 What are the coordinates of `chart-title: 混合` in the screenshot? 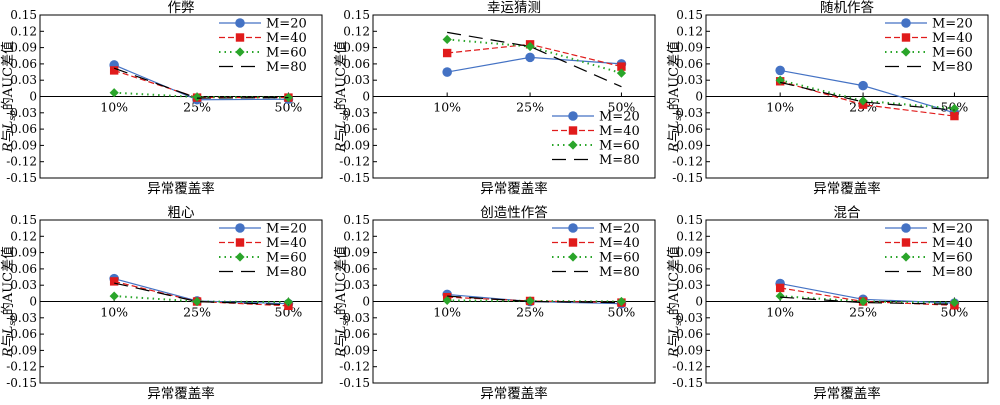 It's located at (848, 213).